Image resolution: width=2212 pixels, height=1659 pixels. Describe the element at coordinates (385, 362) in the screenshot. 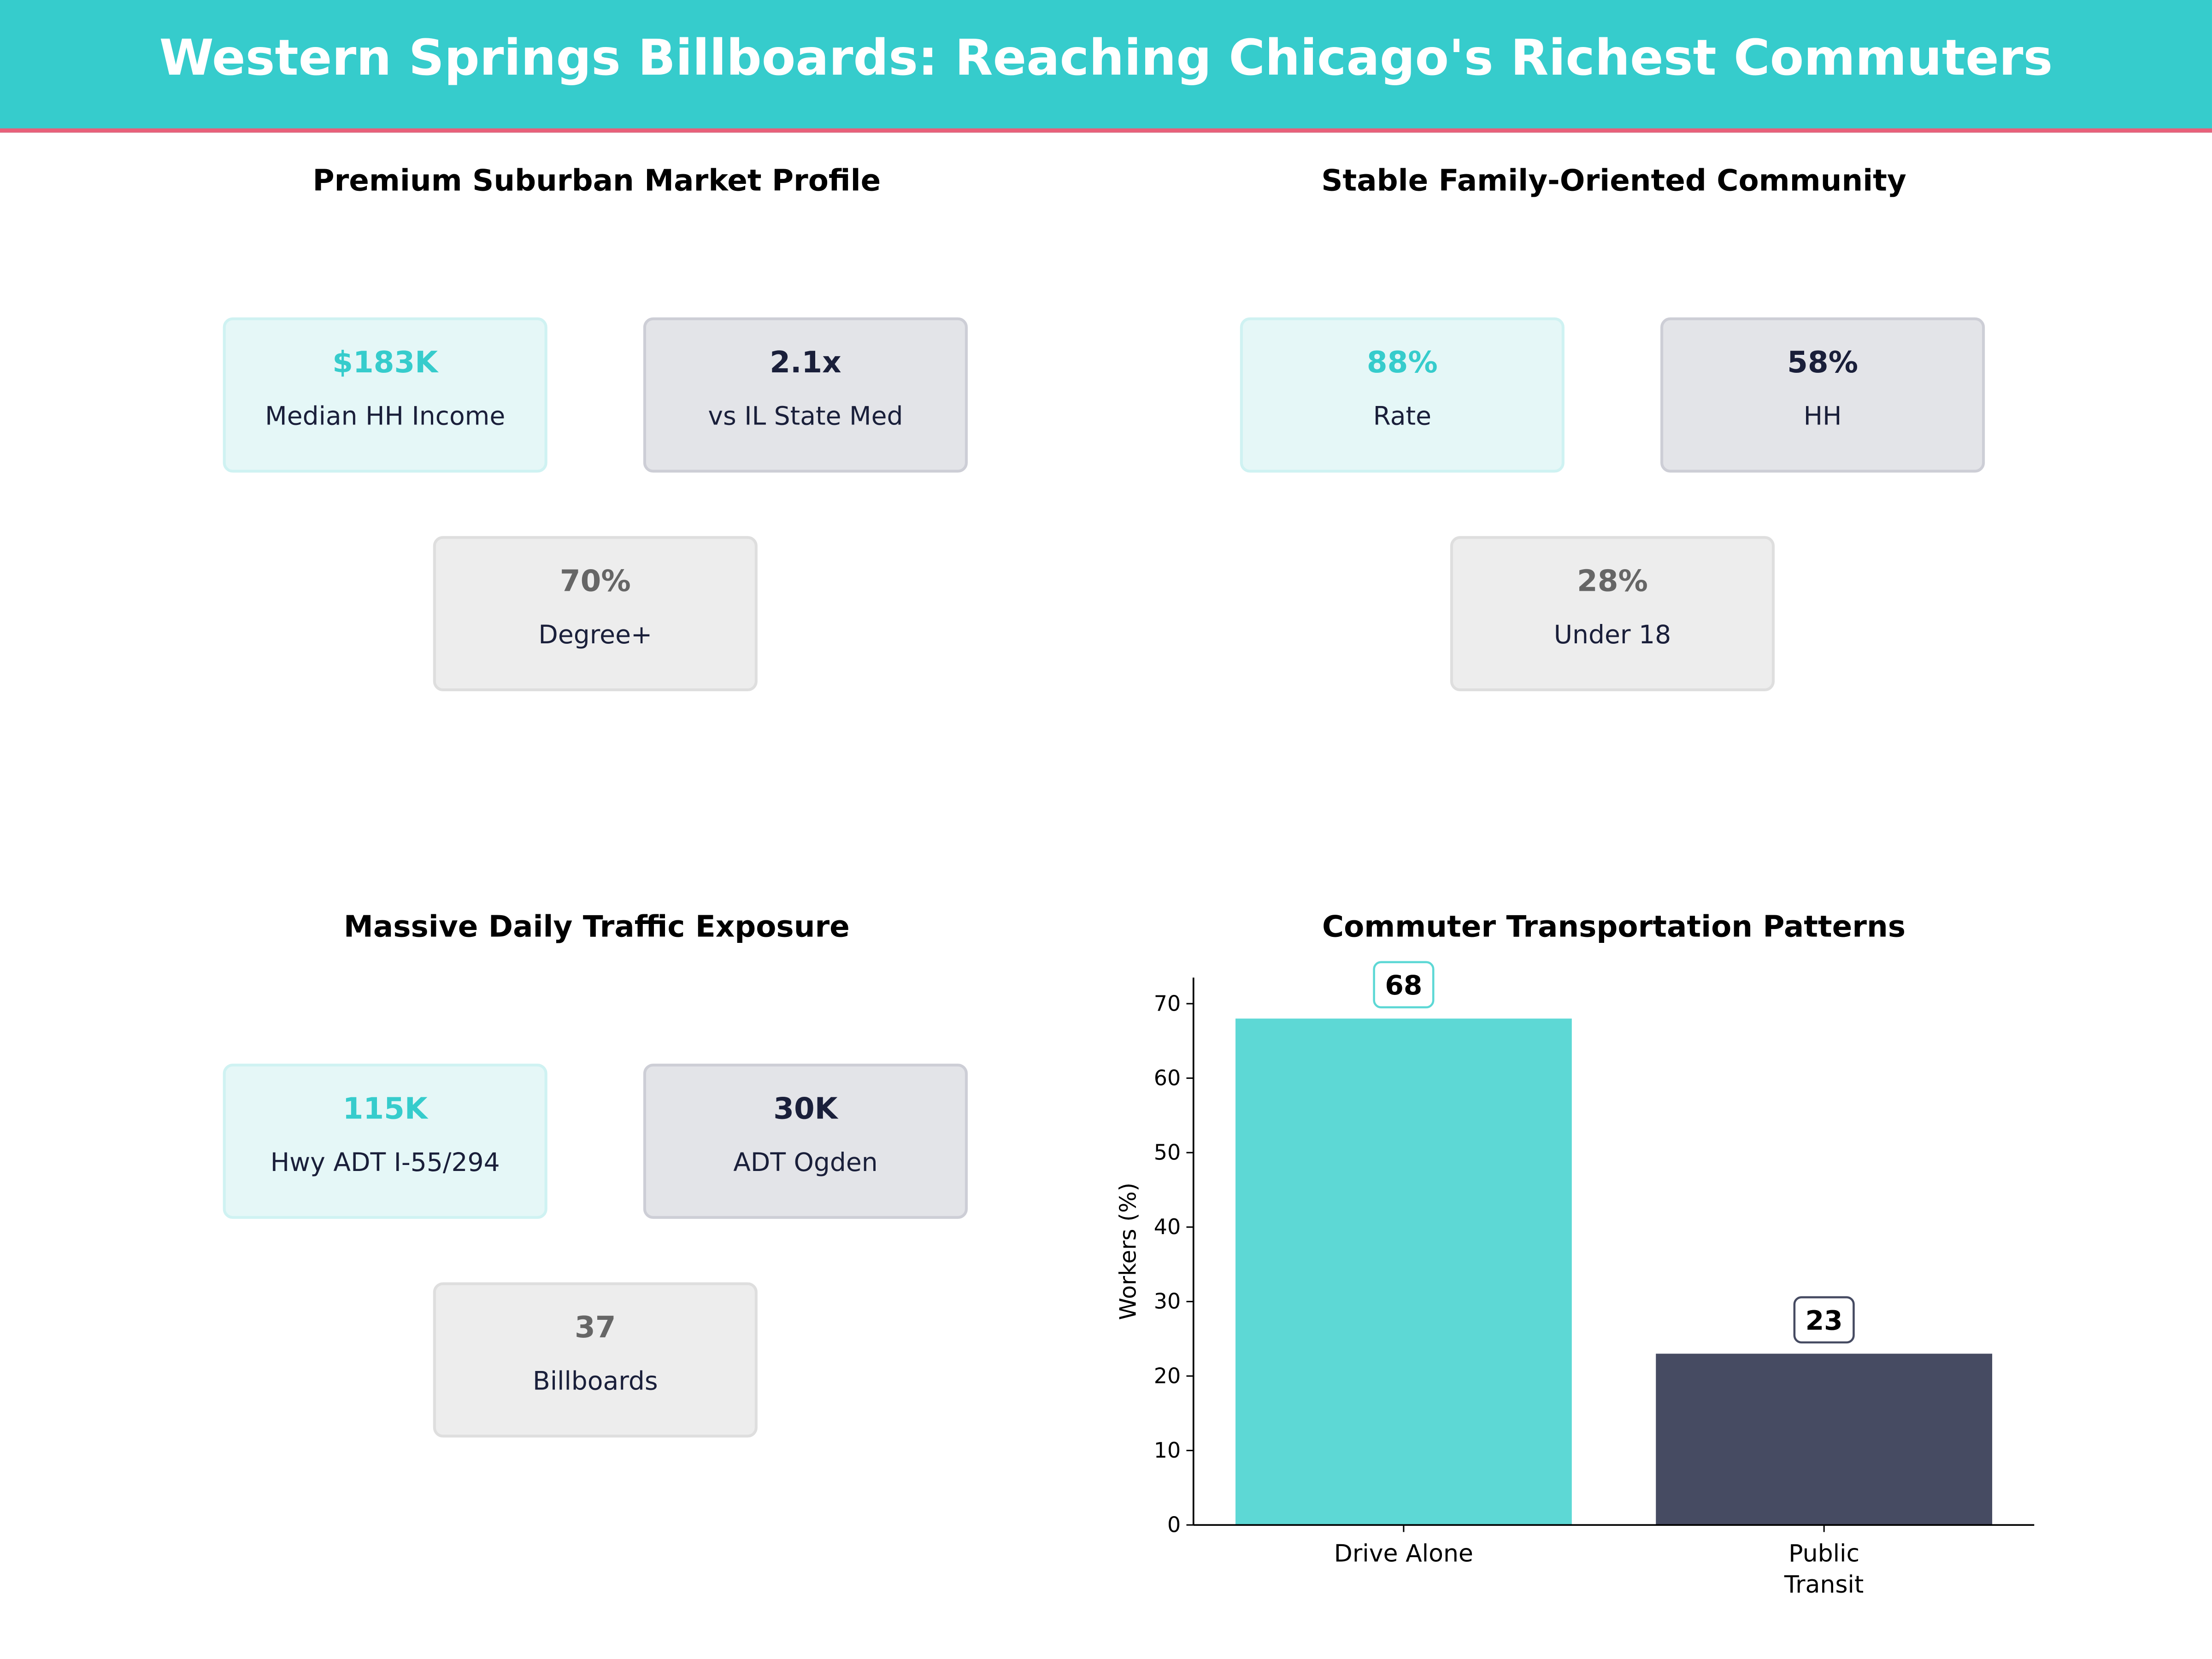

I see `stat-value: $183K` at that location.